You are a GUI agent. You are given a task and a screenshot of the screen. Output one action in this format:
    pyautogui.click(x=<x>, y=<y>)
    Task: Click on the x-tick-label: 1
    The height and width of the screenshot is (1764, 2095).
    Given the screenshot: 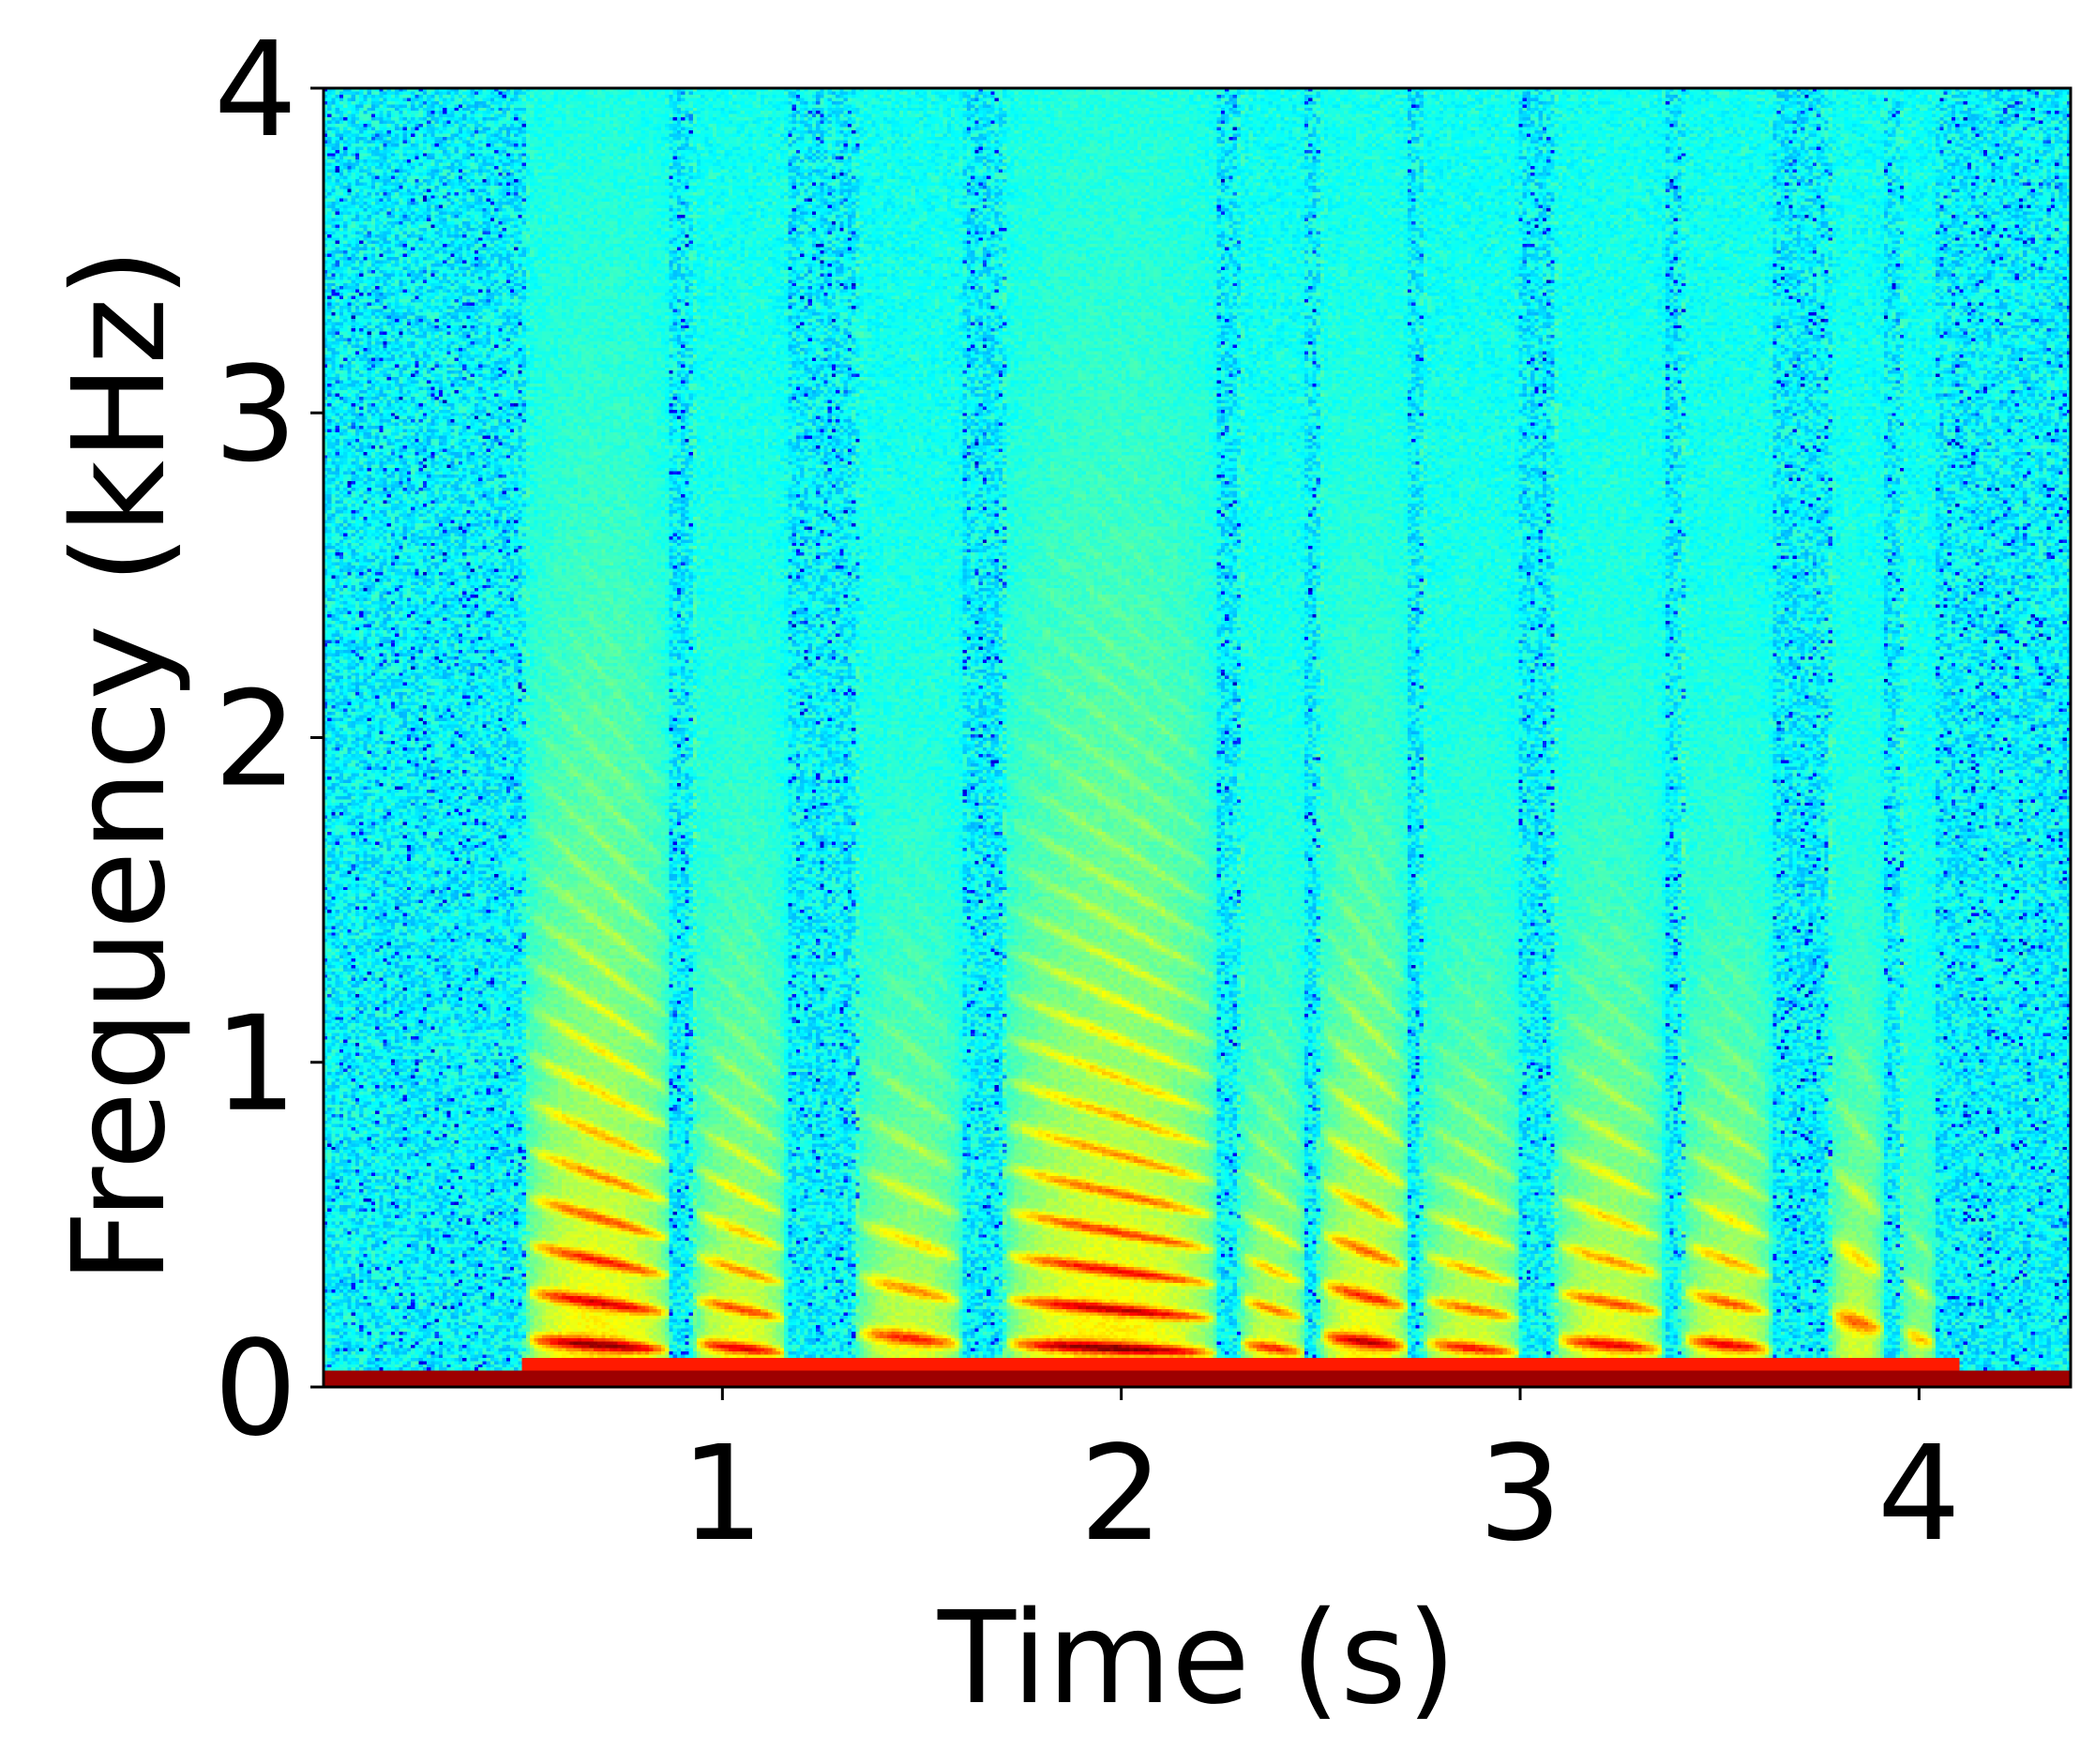 What is the action you would take?
    pyautogui.click(x=722, y=1494)
    